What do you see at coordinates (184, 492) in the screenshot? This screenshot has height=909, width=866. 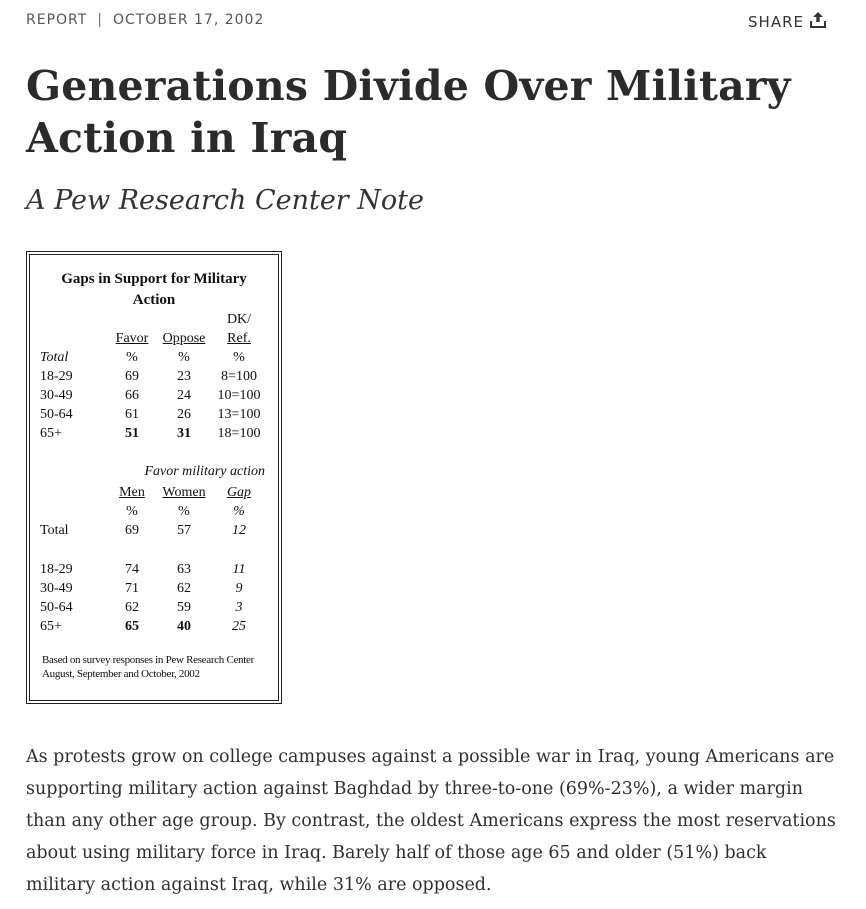 I see `header-women: Women` at bounding box center [184, 492].